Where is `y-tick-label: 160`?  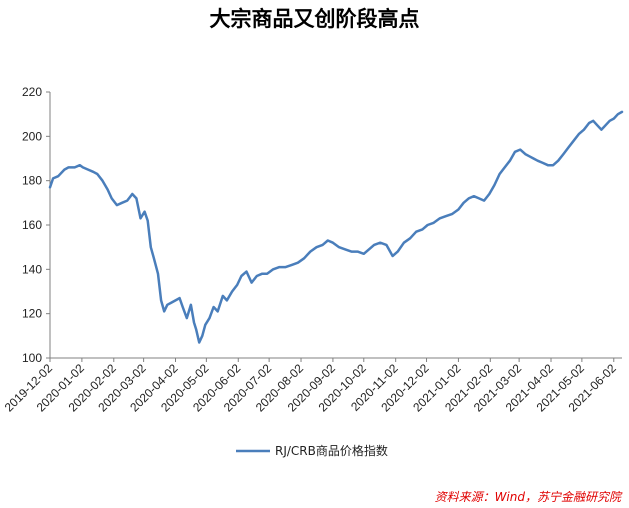 y-tick-label: 160 is located at coordinates (32, 225).